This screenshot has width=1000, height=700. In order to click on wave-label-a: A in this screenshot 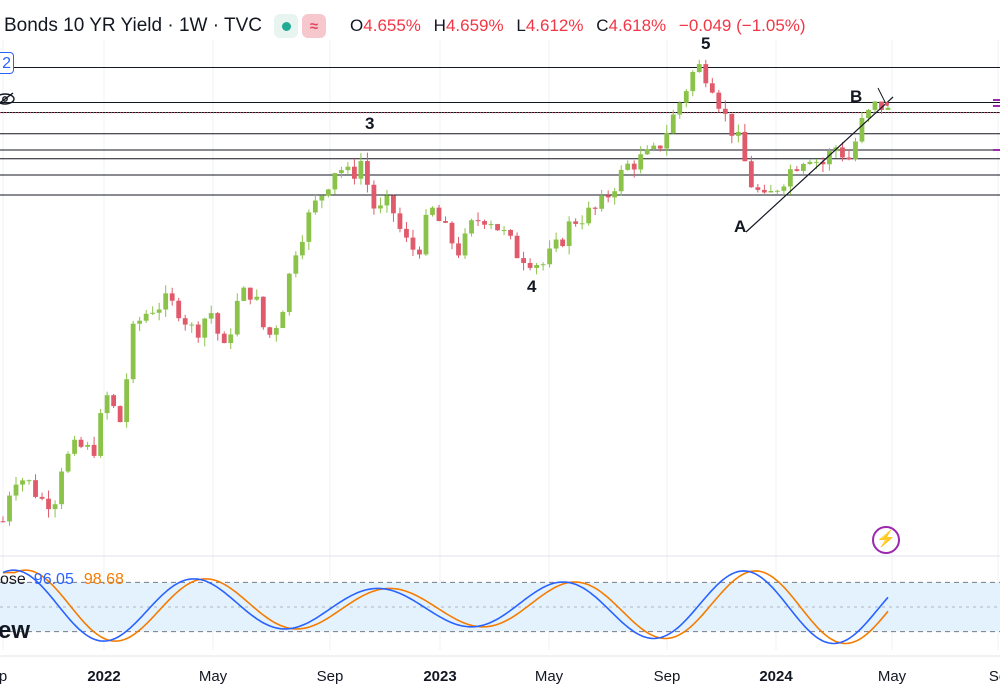, I will do `click(740, 226)`.